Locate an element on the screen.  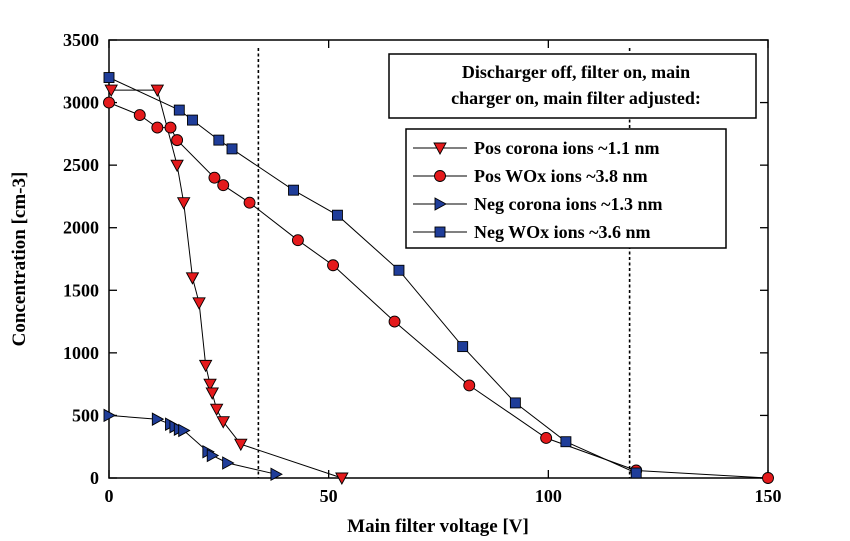
legend-entry-4: Neg WOx ions ~3.6 nm is located at coordinates (532, 232).